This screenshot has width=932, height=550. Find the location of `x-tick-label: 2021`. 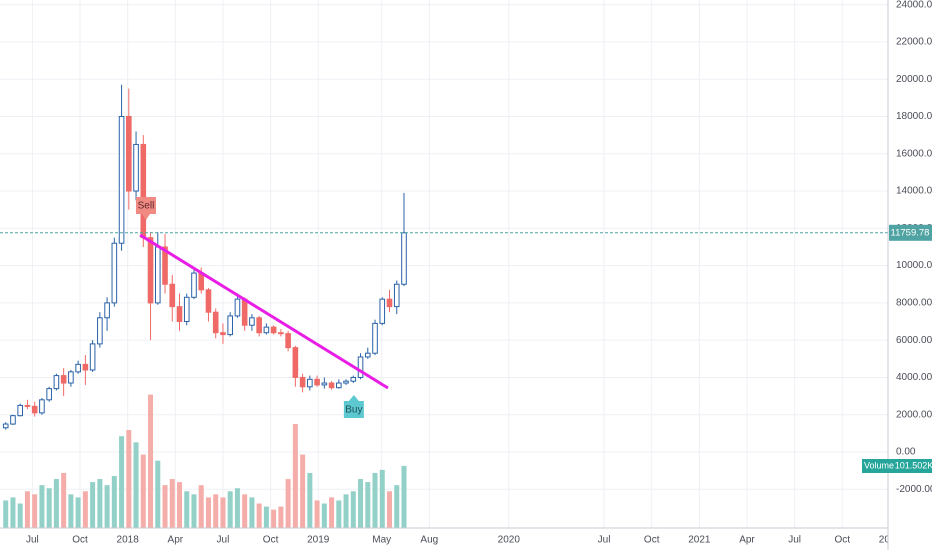

x-tick-label: 2021 is located at coordinates (699, 540).